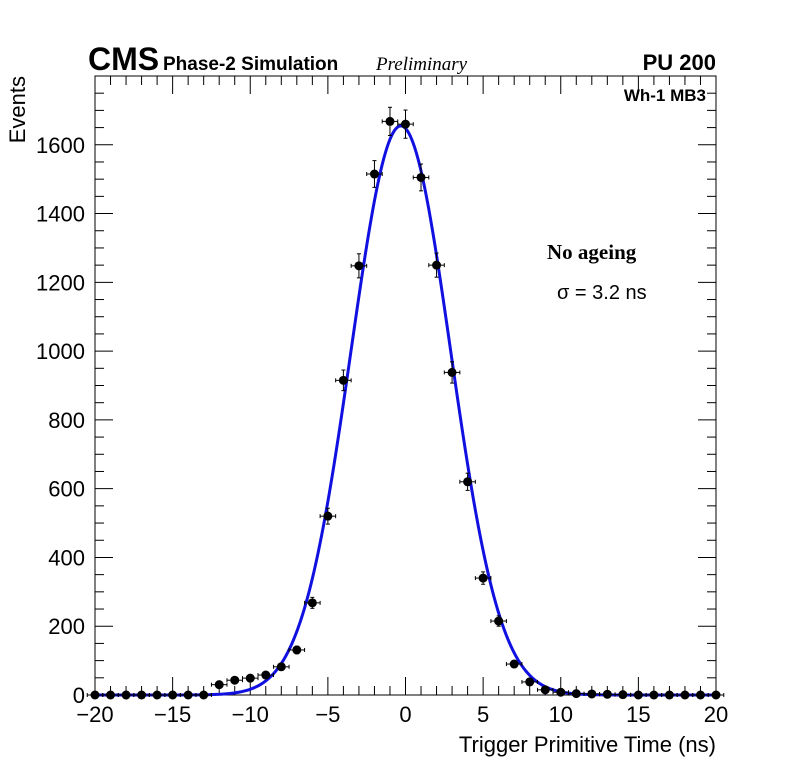 Image resolution: width=796 pixels, height=772 pixels. Describe the element at coordinates (172, 714) in the screenshot. I see `x-tick-label: −15` at that location.